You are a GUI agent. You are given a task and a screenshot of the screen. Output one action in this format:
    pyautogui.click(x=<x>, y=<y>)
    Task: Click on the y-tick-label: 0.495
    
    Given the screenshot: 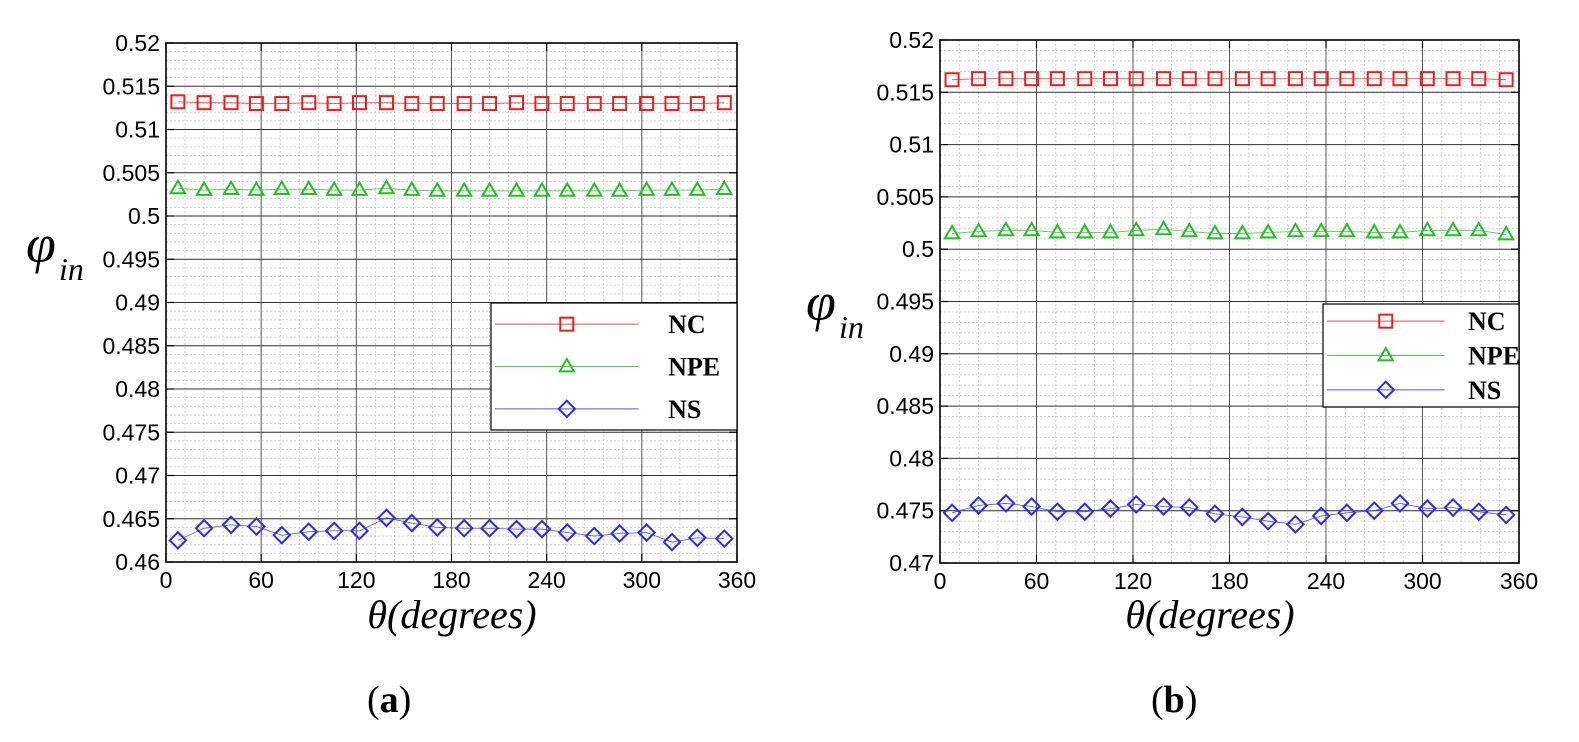 What is the action you would take?
    pyautogui.click(x=905, y=302)
    